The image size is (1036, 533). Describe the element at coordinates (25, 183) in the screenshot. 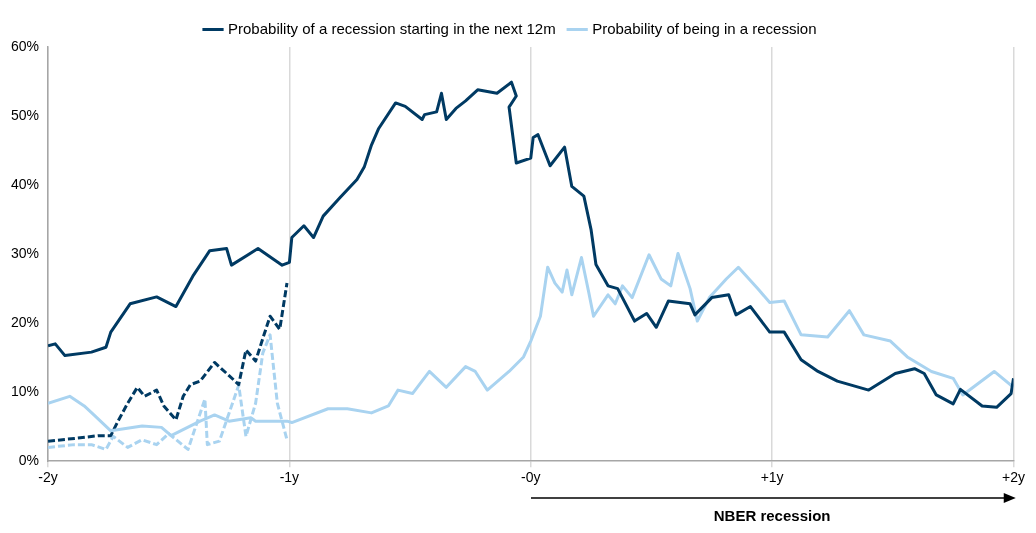

I see `y-tick-label: 40%` at that location.